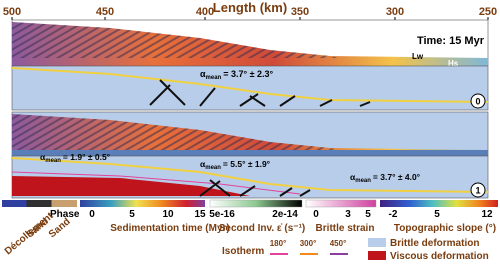 The height and width of the screenshot is (270, 500). I want to click on isotherm-label: 180°, so click(278, 243).